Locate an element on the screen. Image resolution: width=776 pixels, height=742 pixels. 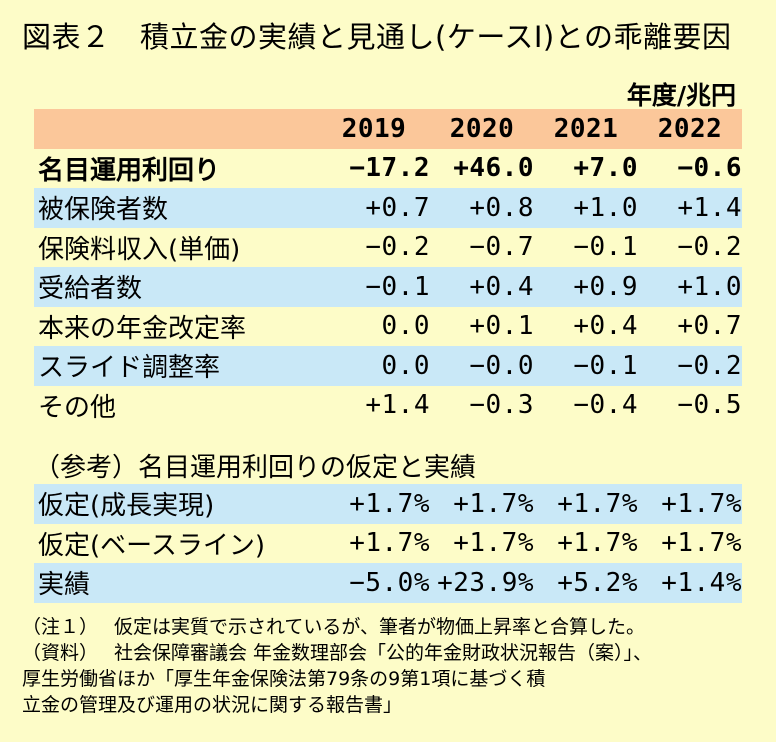
row-label: 実績 is located at coordinates (64, 585).